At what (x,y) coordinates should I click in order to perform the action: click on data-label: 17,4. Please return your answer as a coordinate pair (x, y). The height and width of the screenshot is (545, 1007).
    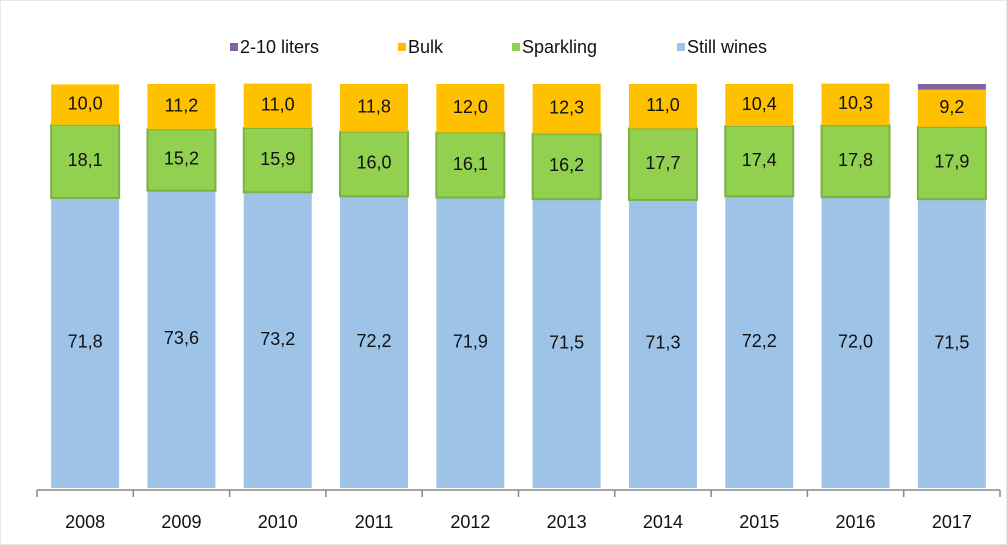
    Looking at the image, I should click on (759, 160).